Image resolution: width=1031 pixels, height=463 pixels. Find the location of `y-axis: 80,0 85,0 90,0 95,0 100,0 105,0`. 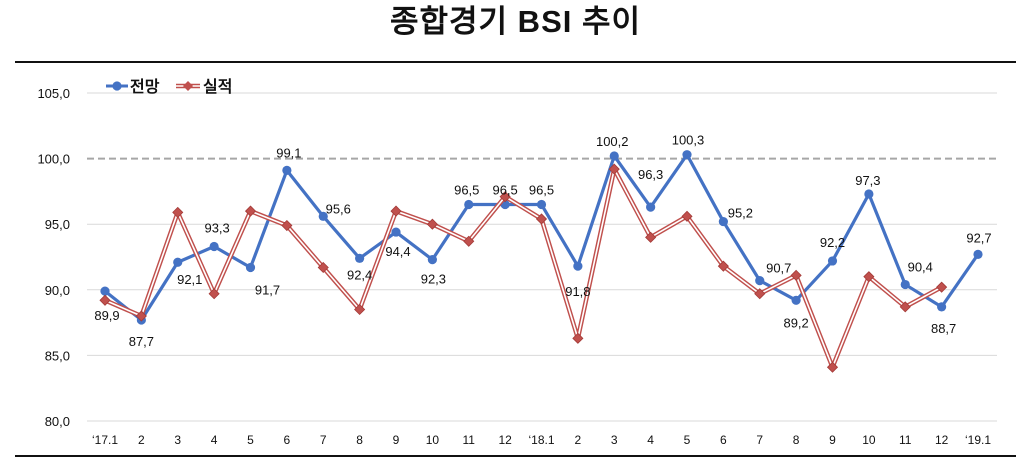

y-axis: 80,0 85,0 90,0 95,0 100,0 105,0 is located at coordinates (53, 257).